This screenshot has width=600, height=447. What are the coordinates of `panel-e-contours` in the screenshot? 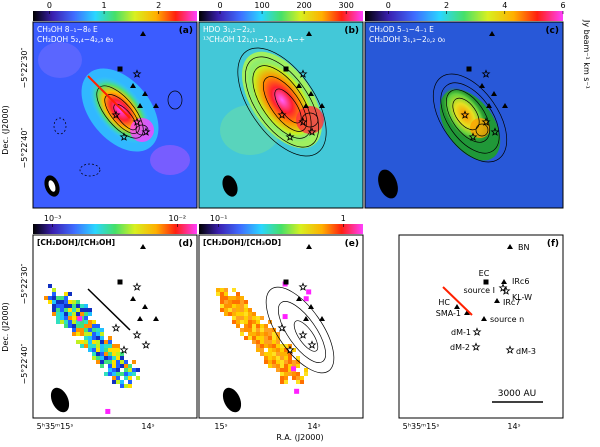 It's located at (300, 330).